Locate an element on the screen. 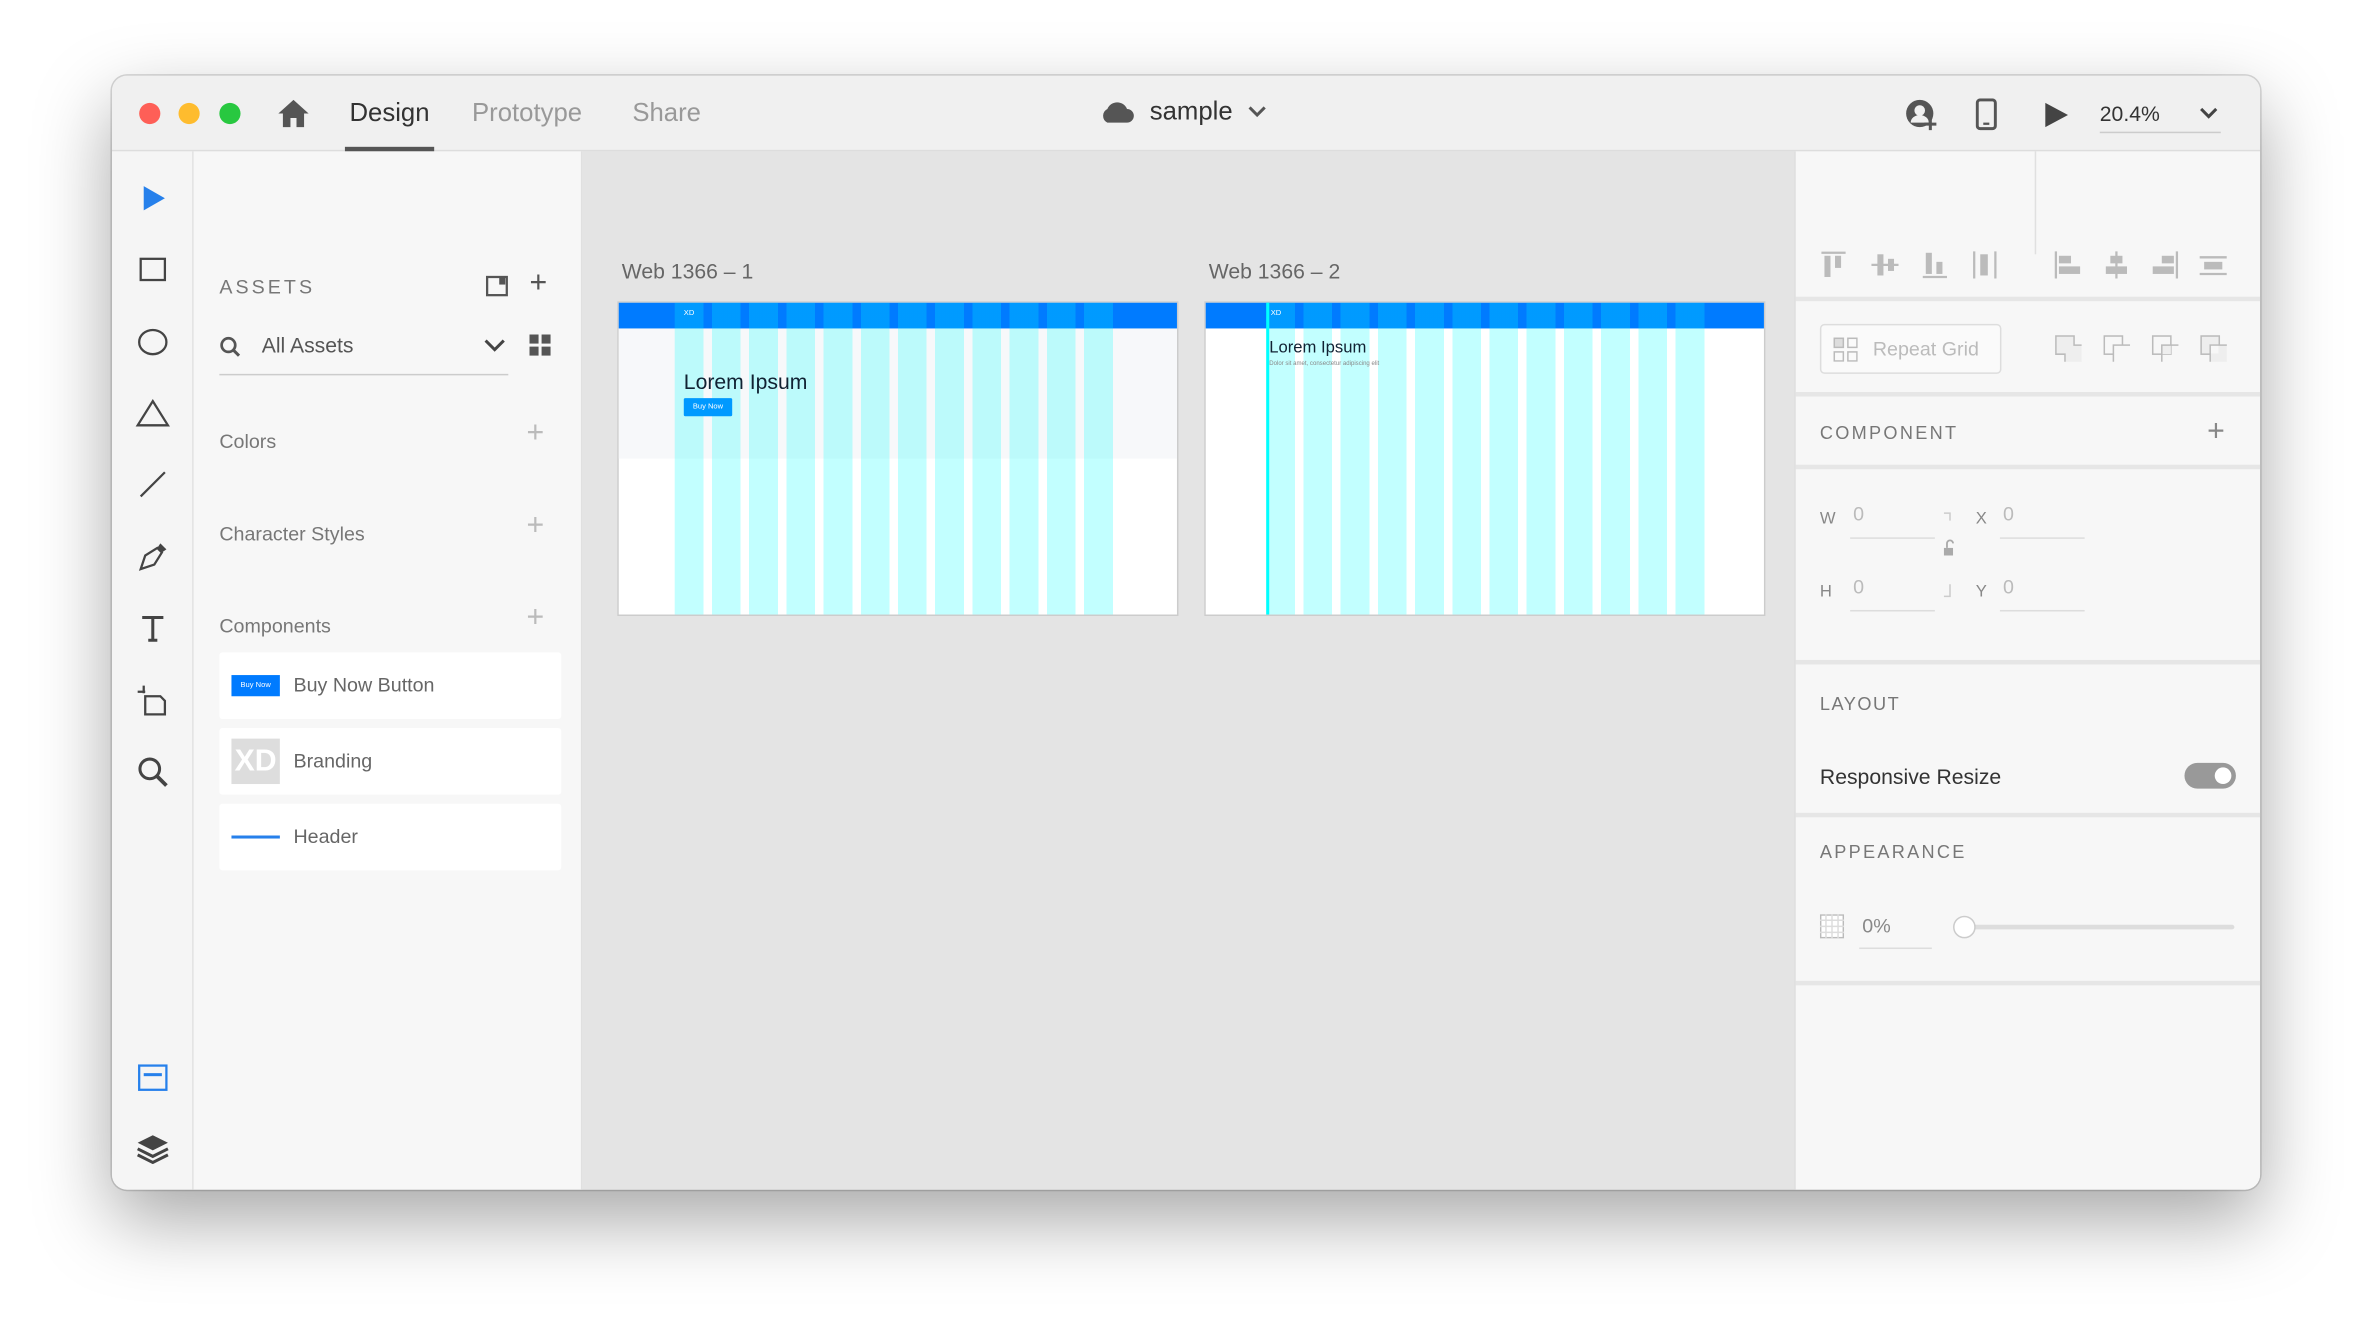 The height and width of the screenshot is (1338, 2372). rectangle-tool is located at coordinates (152, 269).